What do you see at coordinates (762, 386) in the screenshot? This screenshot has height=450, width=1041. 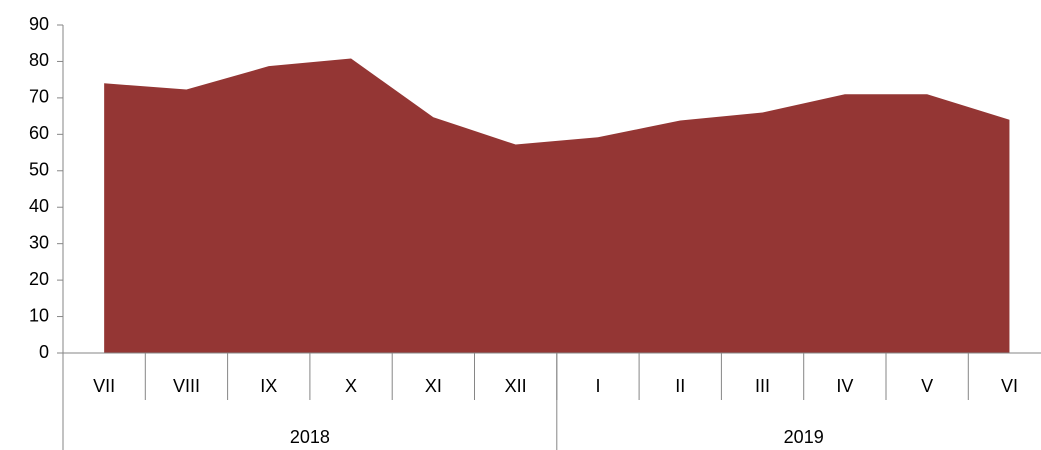 I see `x-tick-label: III` at bounding box center [762, 386].